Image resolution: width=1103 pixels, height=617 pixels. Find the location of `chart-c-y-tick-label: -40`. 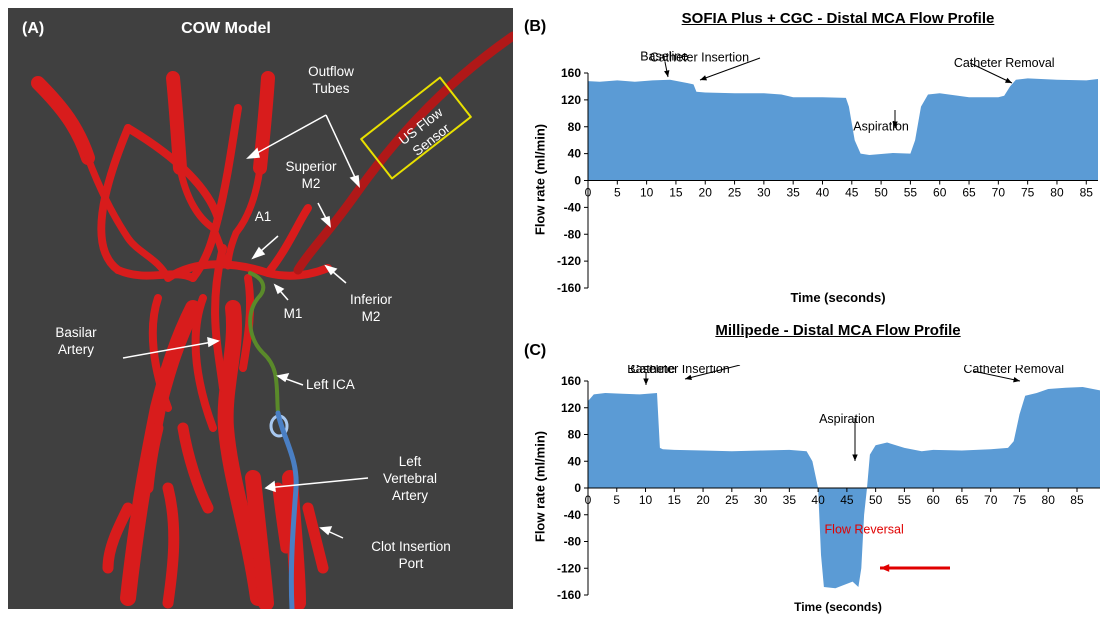

chart-c-y-tick-label: -40 is located at coordinates (573, 515).